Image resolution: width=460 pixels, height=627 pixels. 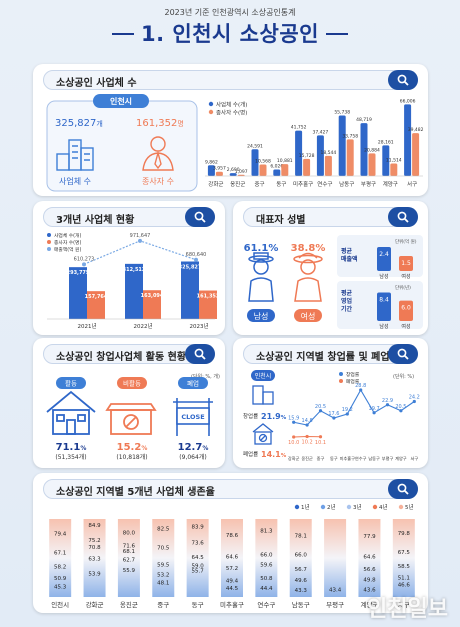 What do you see at coordinates (305, 507) in the screenshot?
I see `legend-label: 1년` at bounding box center [305, 507].